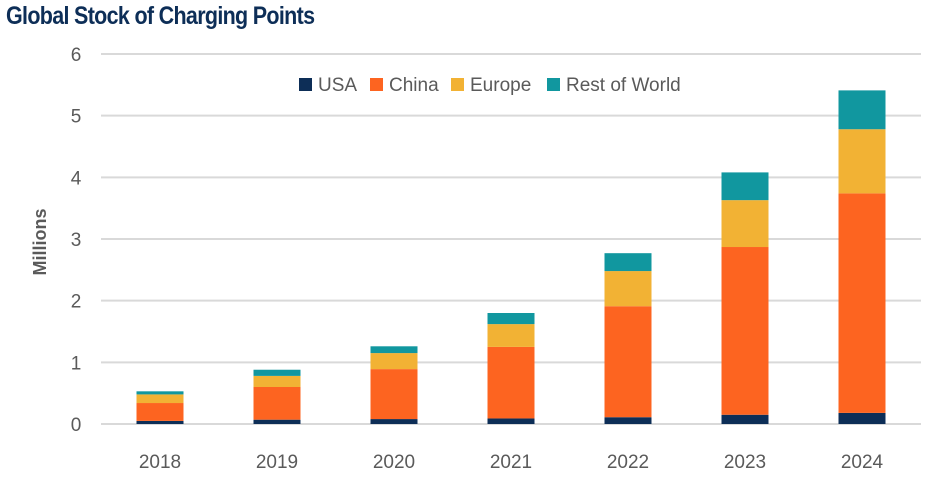  Describe the element at coordinates (277, 381) in the screenshot. I see `bar-europe-2019` at that location.